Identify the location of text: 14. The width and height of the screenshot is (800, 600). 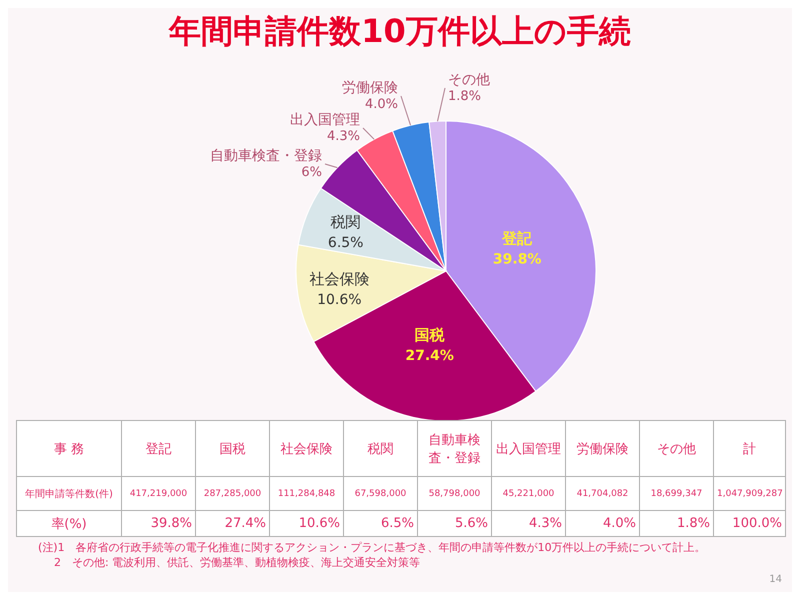
(775, 579).